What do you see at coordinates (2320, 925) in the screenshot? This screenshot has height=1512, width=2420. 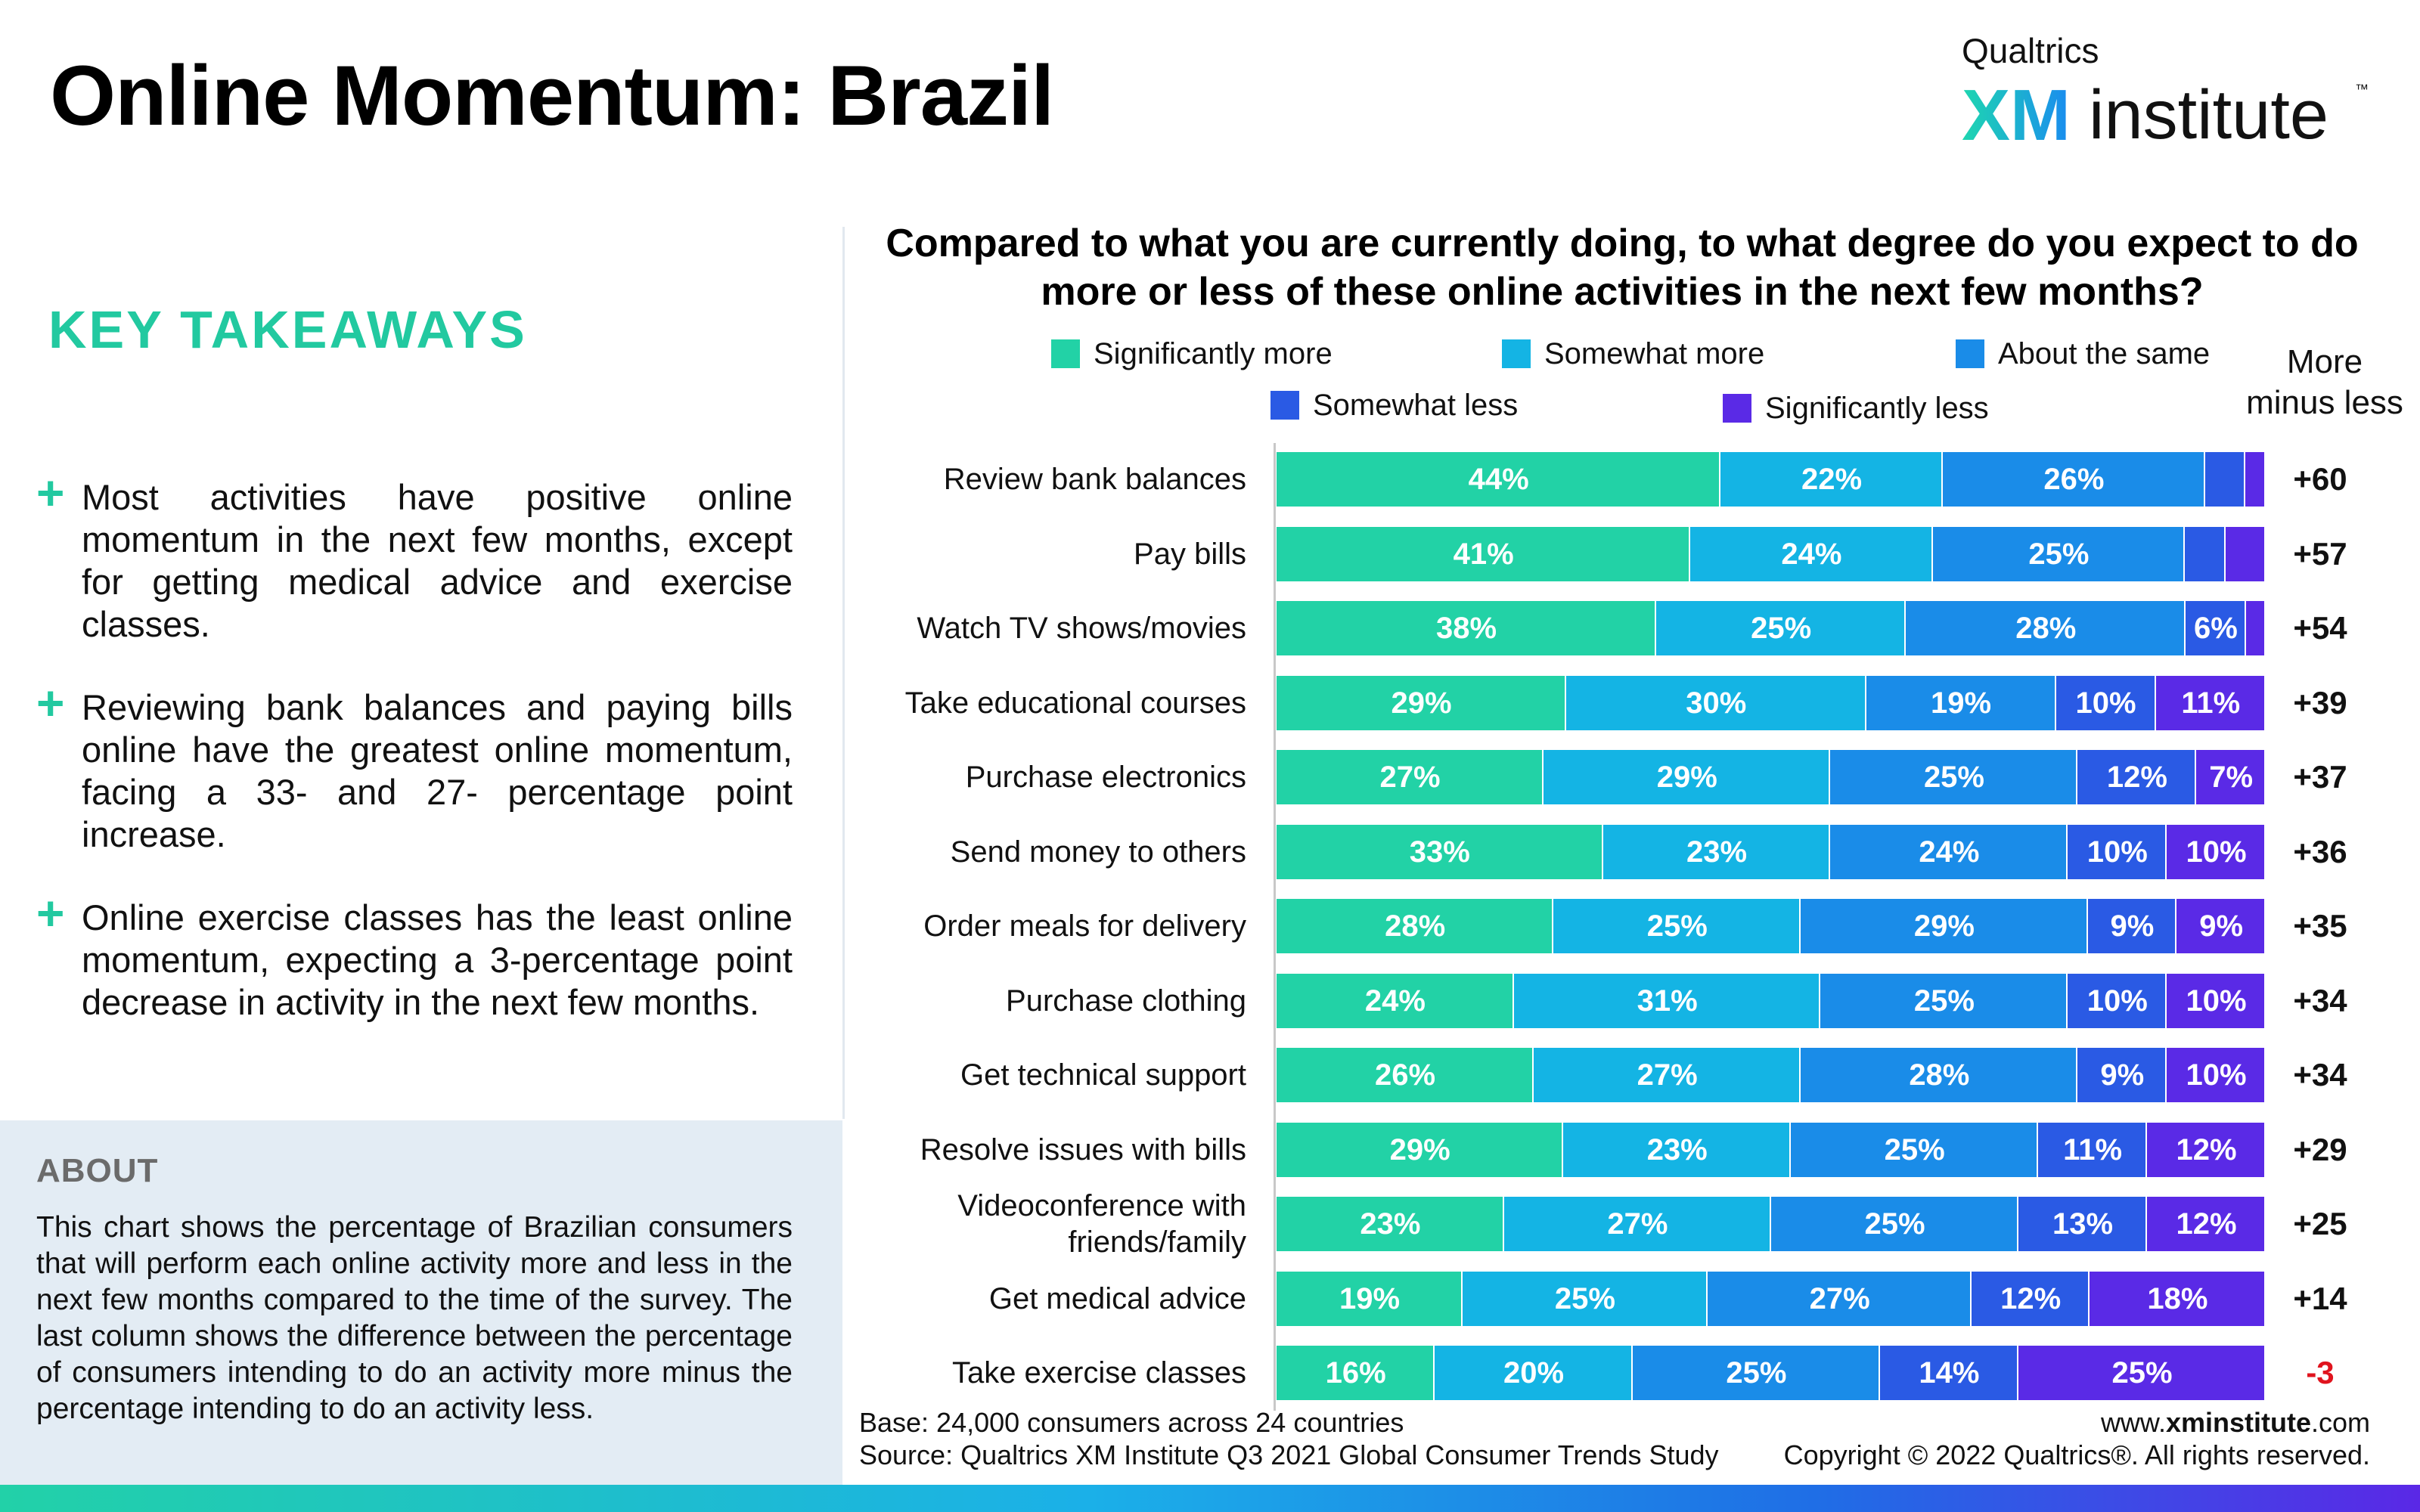 I see `net-value: +35` at bounding box center [2320, 925].